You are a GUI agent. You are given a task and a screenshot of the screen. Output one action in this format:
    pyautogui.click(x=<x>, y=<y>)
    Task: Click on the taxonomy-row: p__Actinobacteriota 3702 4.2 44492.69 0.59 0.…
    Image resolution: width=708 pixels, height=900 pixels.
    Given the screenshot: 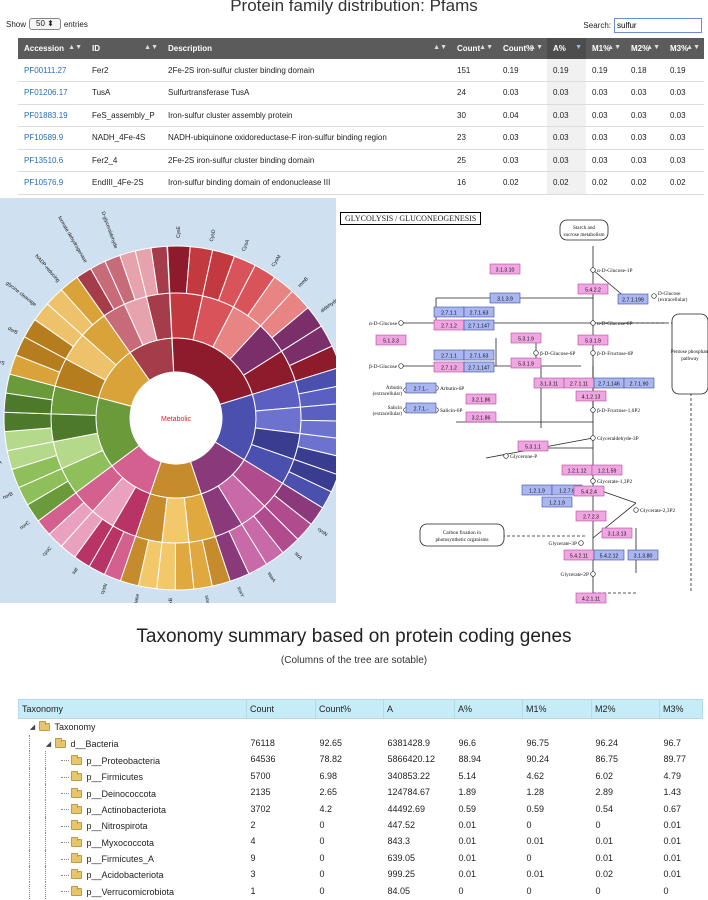 What is the action you would take?
    pyautogui.click(x=361, y=808)
    